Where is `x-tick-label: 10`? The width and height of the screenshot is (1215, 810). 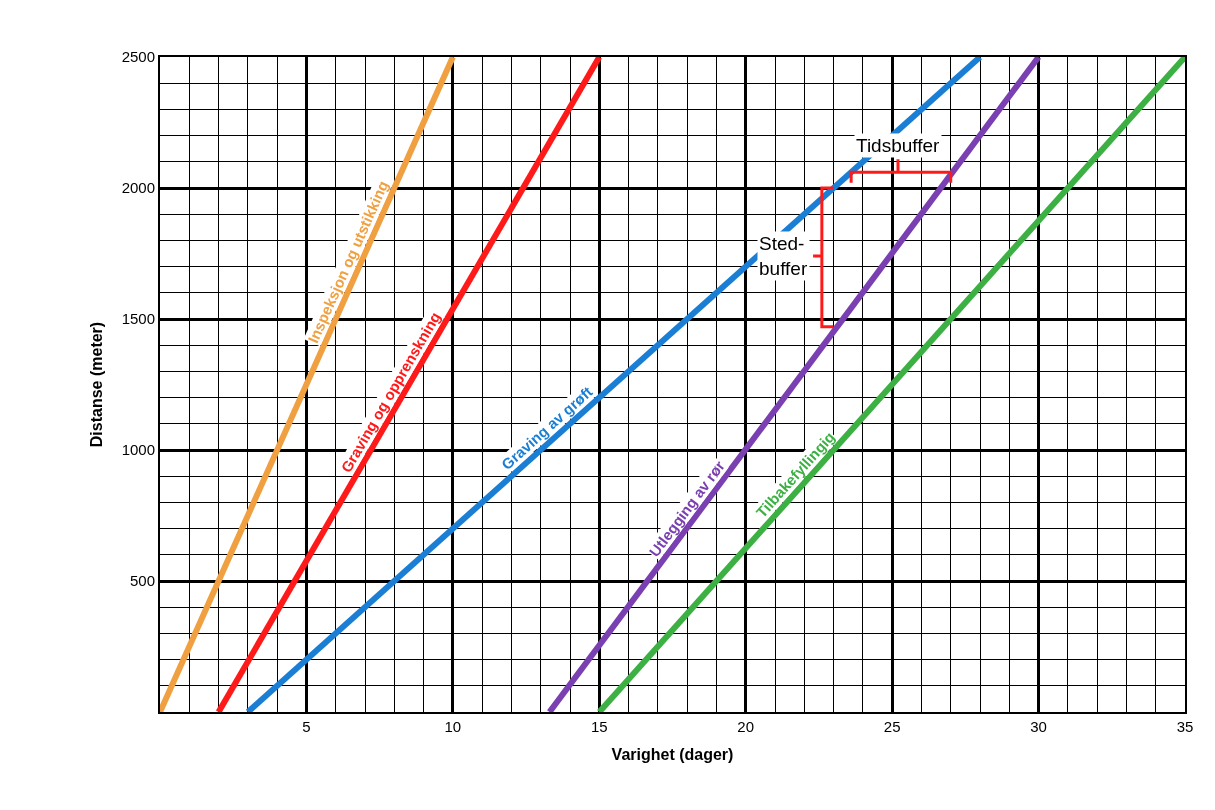
x-tick-label: 10 is located at coordinates (453, 726).